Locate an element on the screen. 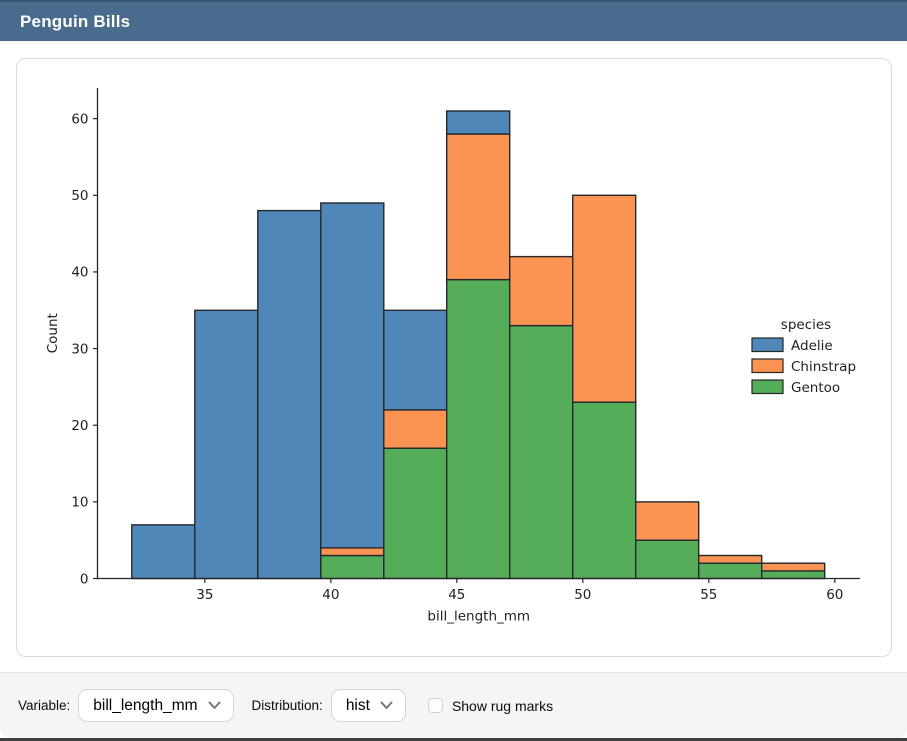  distribution-label: Distribution: is located at coordinates (287, 705).